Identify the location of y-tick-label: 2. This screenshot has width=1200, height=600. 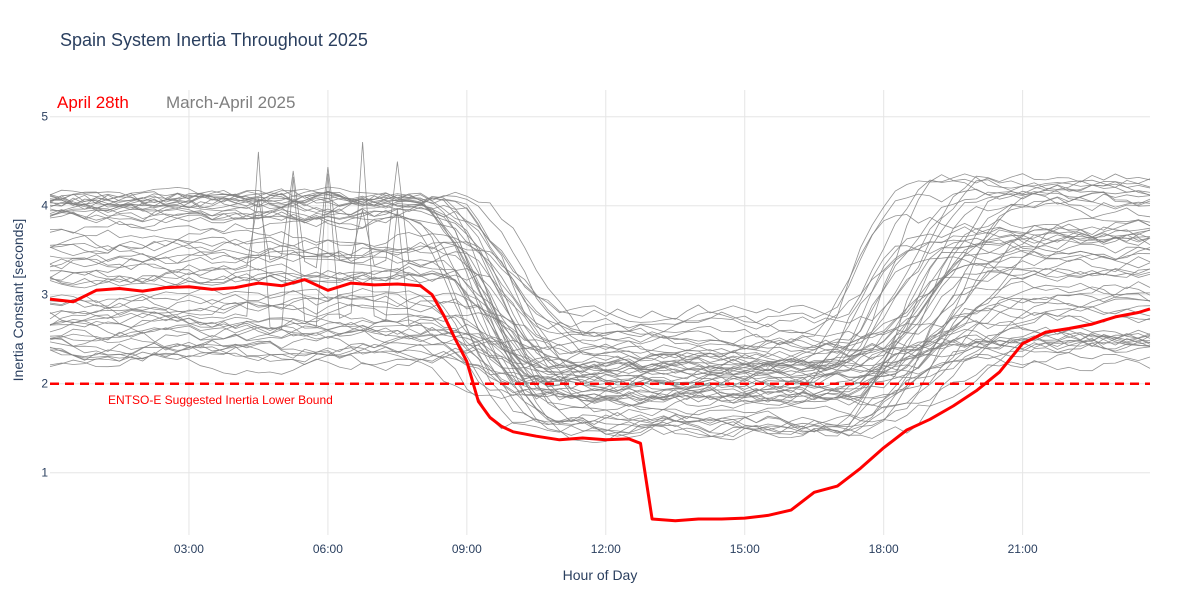
(44, 384).